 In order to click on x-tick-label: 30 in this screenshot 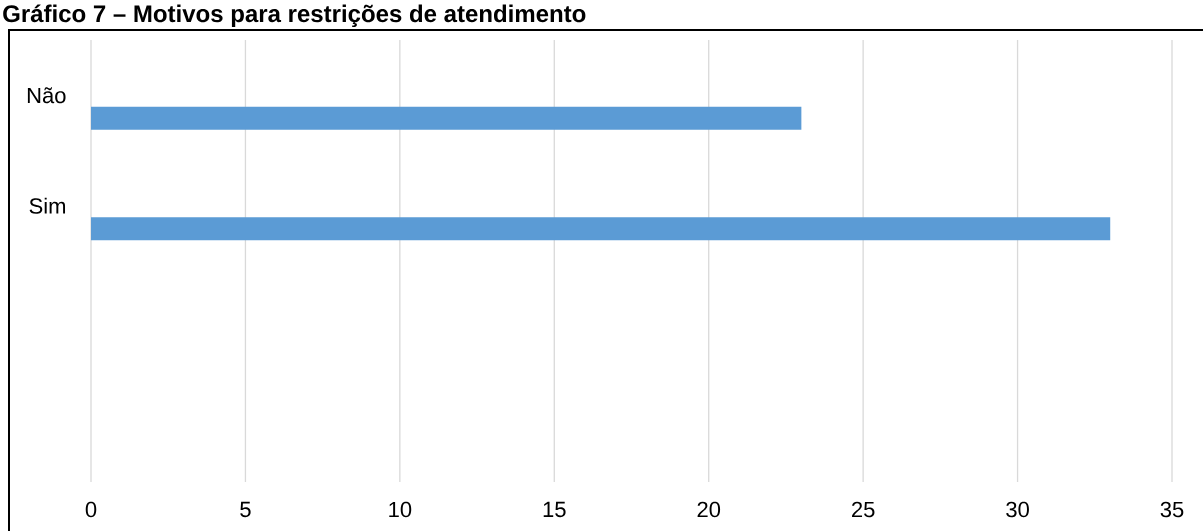, I will do `click(1017, 509)`.